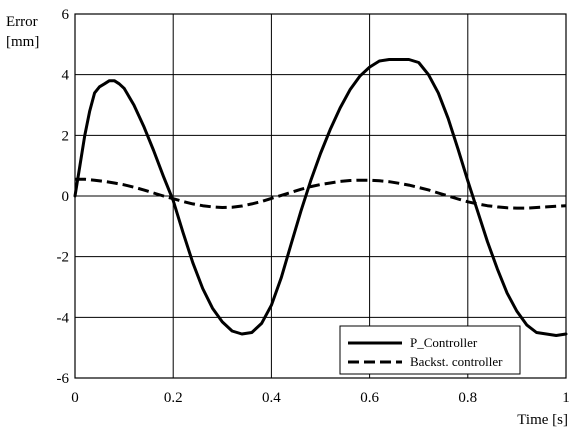  What do you see at coordinates (66, 136) in the screenshot?
I see `y-tick-label: 2` at bounding box center [66, 136].